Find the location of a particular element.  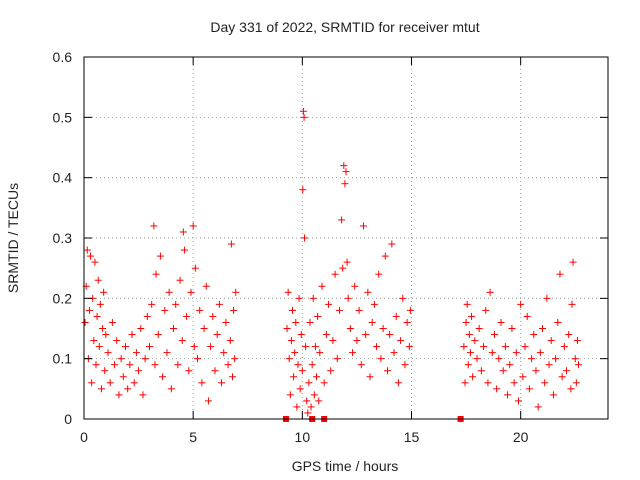

y-axis-label: SRMTID / TECUs is located at coordinates (13, 238).